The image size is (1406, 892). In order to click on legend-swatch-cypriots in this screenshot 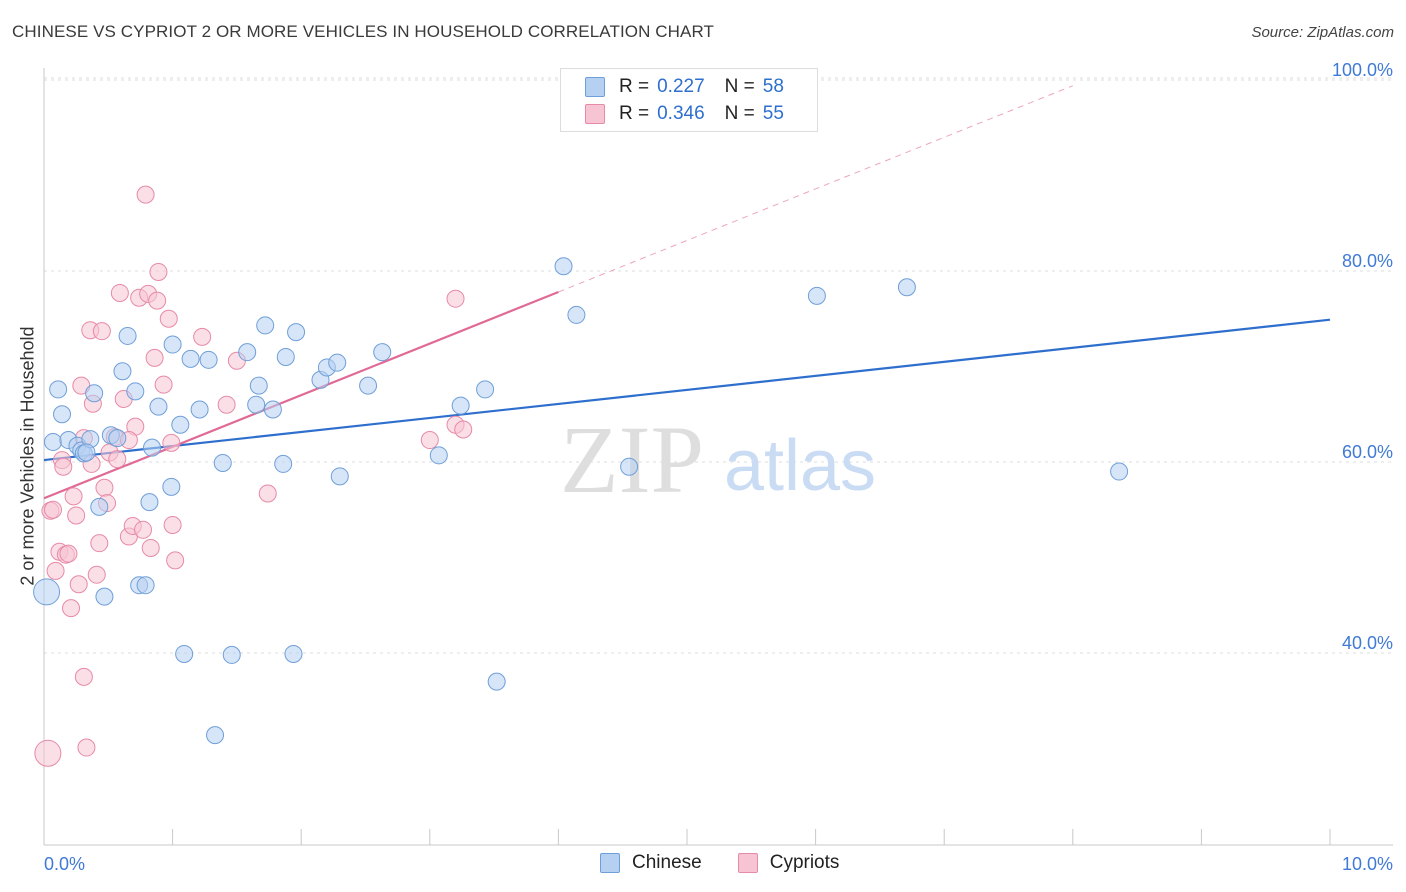, I will do `click(595, 114)`.